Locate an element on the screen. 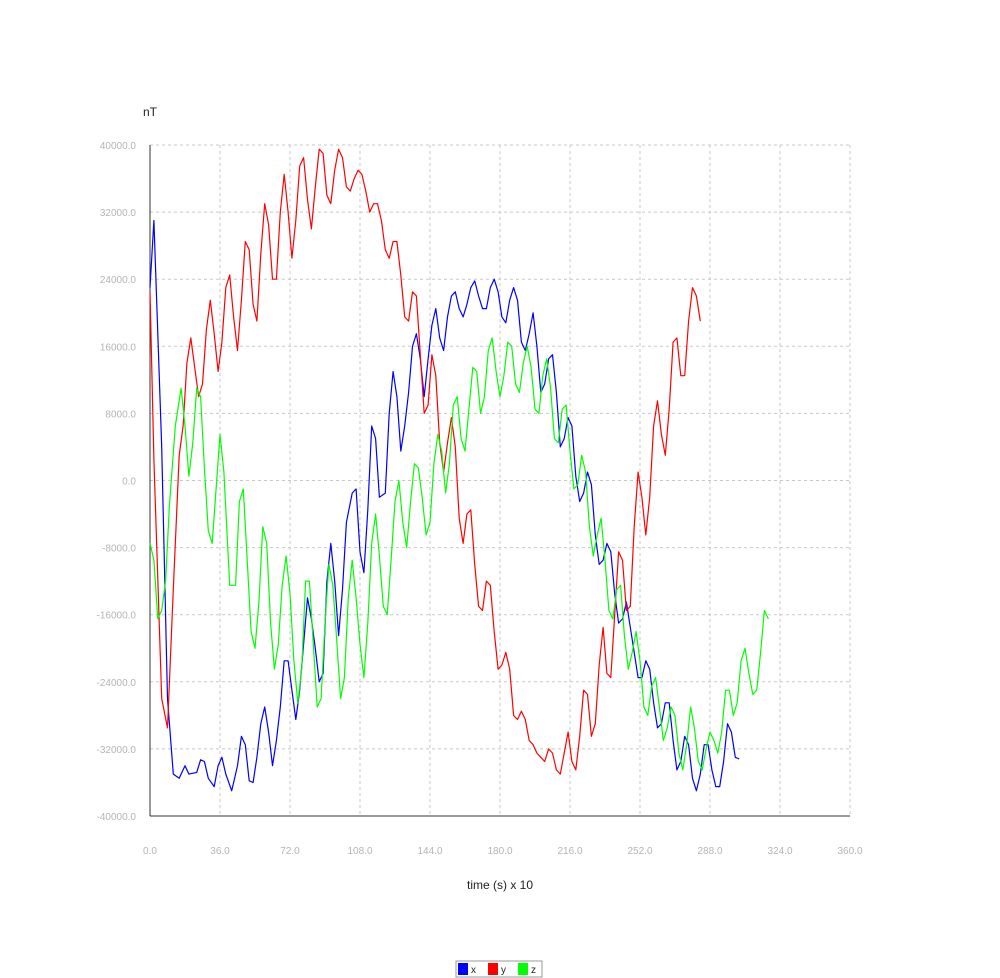 This screenshot has height=978, width=1000. y-axis-label: nT is located at coordinates (150, 112).